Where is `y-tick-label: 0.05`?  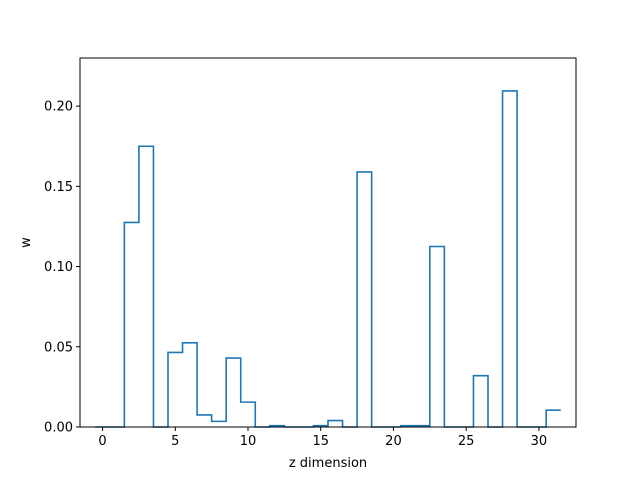
y-tick-label: 0.05 is located at coordinates (58, 347).